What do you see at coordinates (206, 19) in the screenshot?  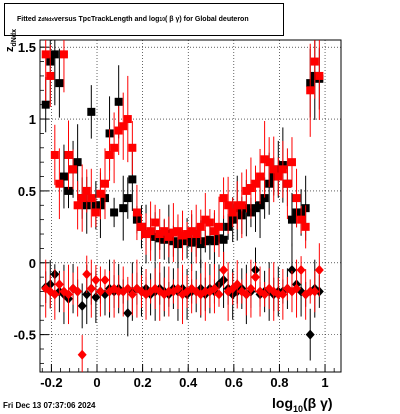 I see `chart-title-c: ( β γ) for Global deuteron` at bounding box center [206, 19].